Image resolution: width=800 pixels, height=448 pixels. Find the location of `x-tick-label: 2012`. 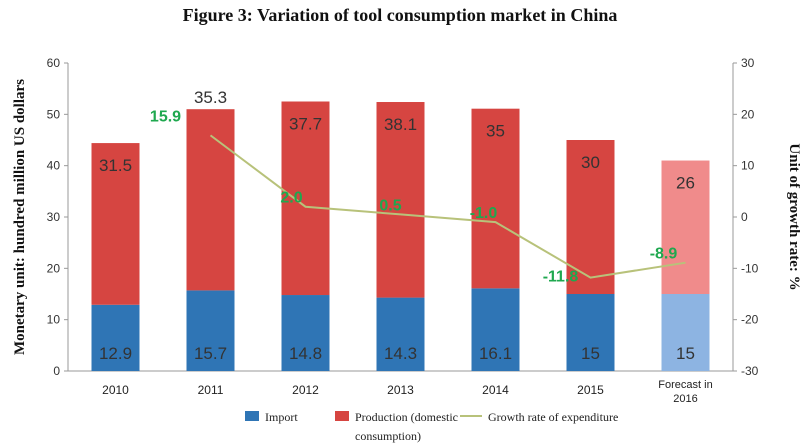

x-tick-label: 2012 is located at coordinates (305, 390).